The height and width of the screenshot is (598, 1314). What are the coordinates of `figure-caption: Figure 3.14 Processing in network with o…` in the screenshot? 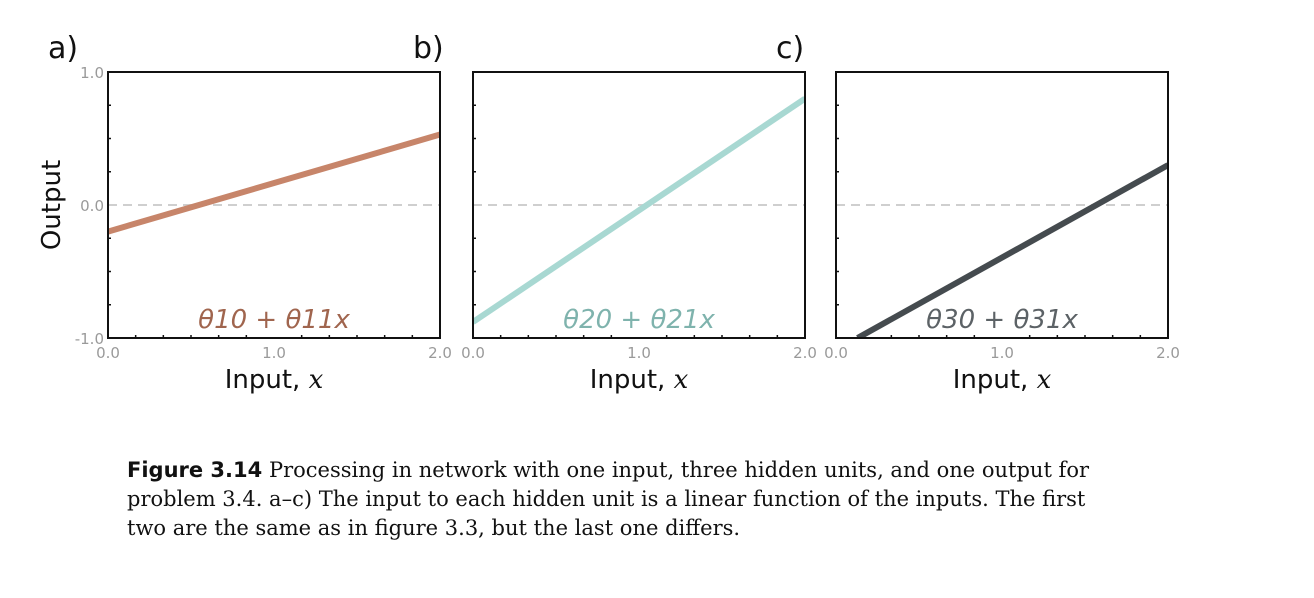 It's located at (627, 499).